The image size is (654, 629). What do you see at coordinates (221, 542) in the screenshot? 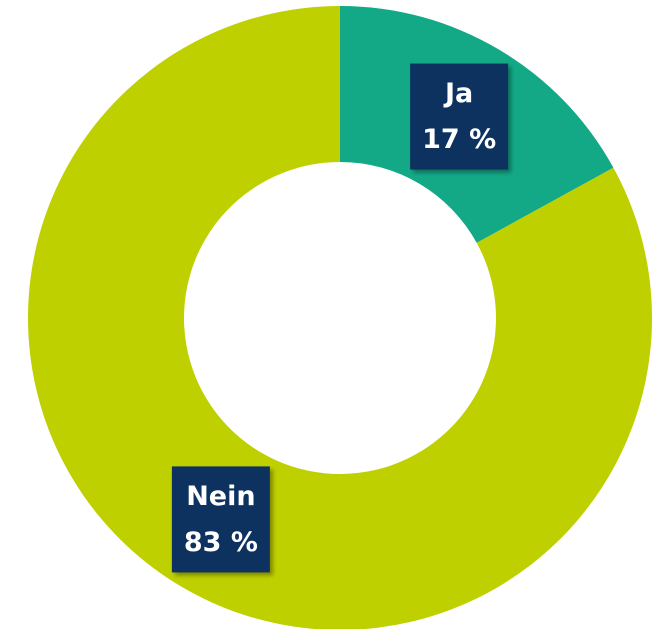
I see `slice-value-label: 83 %` at bounding box center [221, 542].